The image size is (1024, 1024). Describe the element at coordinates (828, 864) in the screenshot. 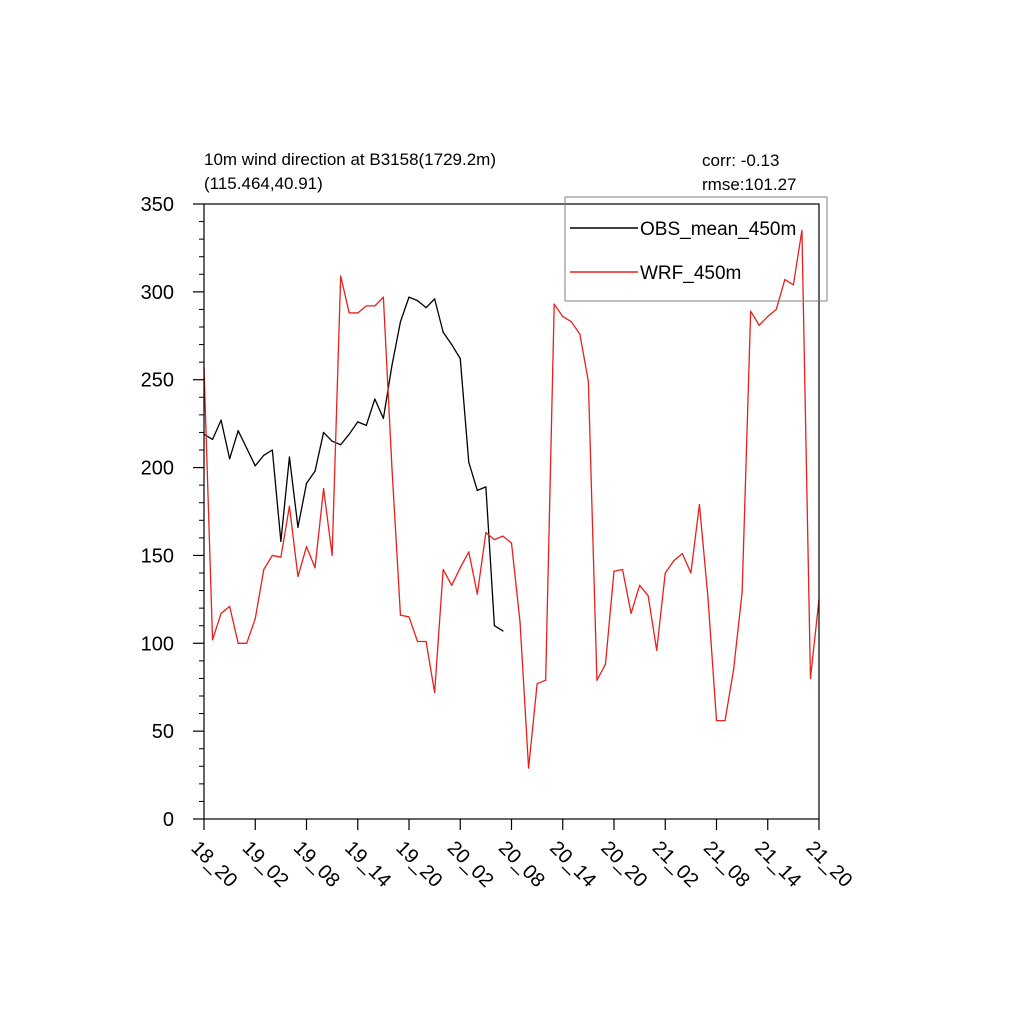

I see `x-tick-label: 21_20` at that location.